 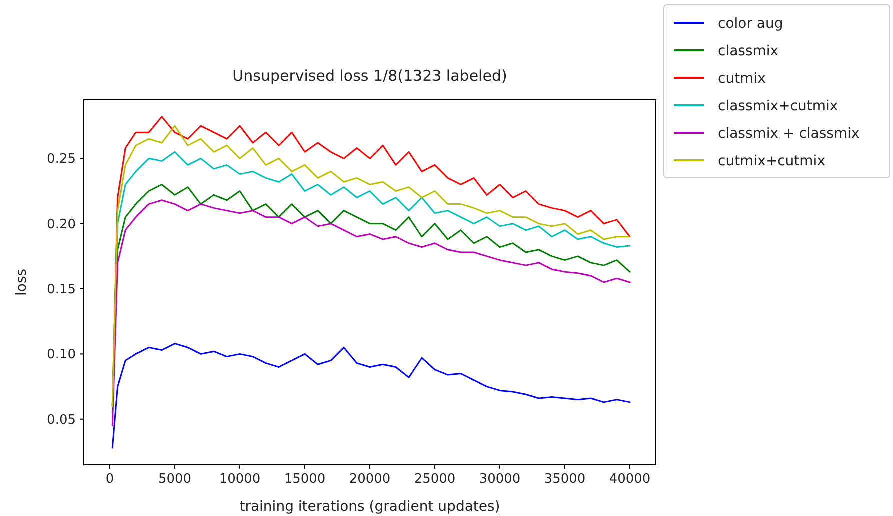 What do you see at coordinates (61, 290) in the screenshot?
I see `y-tick-label: 0.15` at bounding box center [61, 290].